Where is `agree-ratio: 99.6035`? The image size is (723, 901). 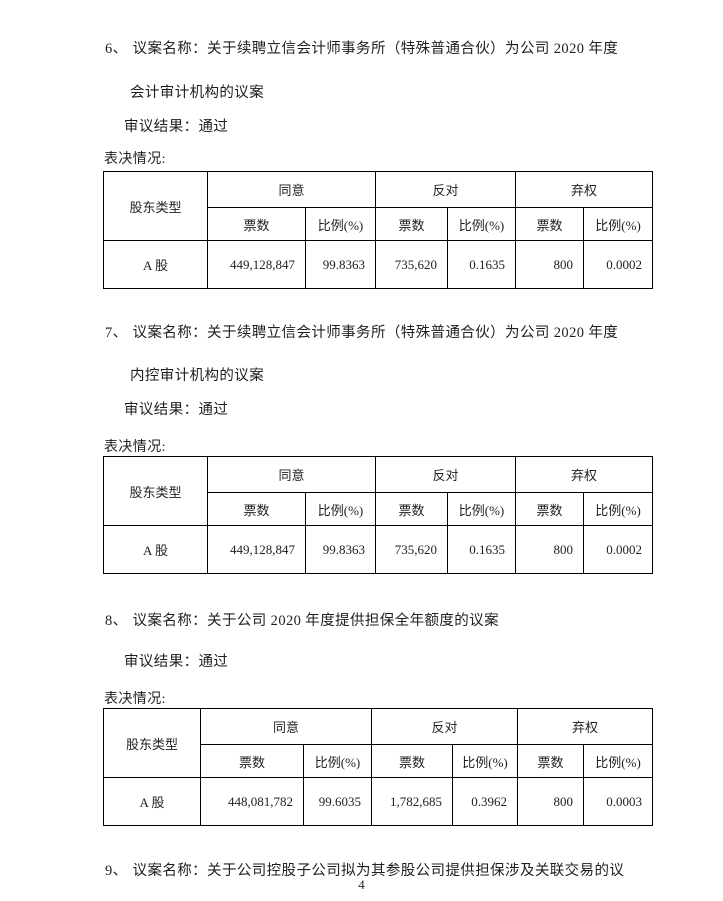
agree-ratio: 99.6035 is located at coordinates (337, 801).